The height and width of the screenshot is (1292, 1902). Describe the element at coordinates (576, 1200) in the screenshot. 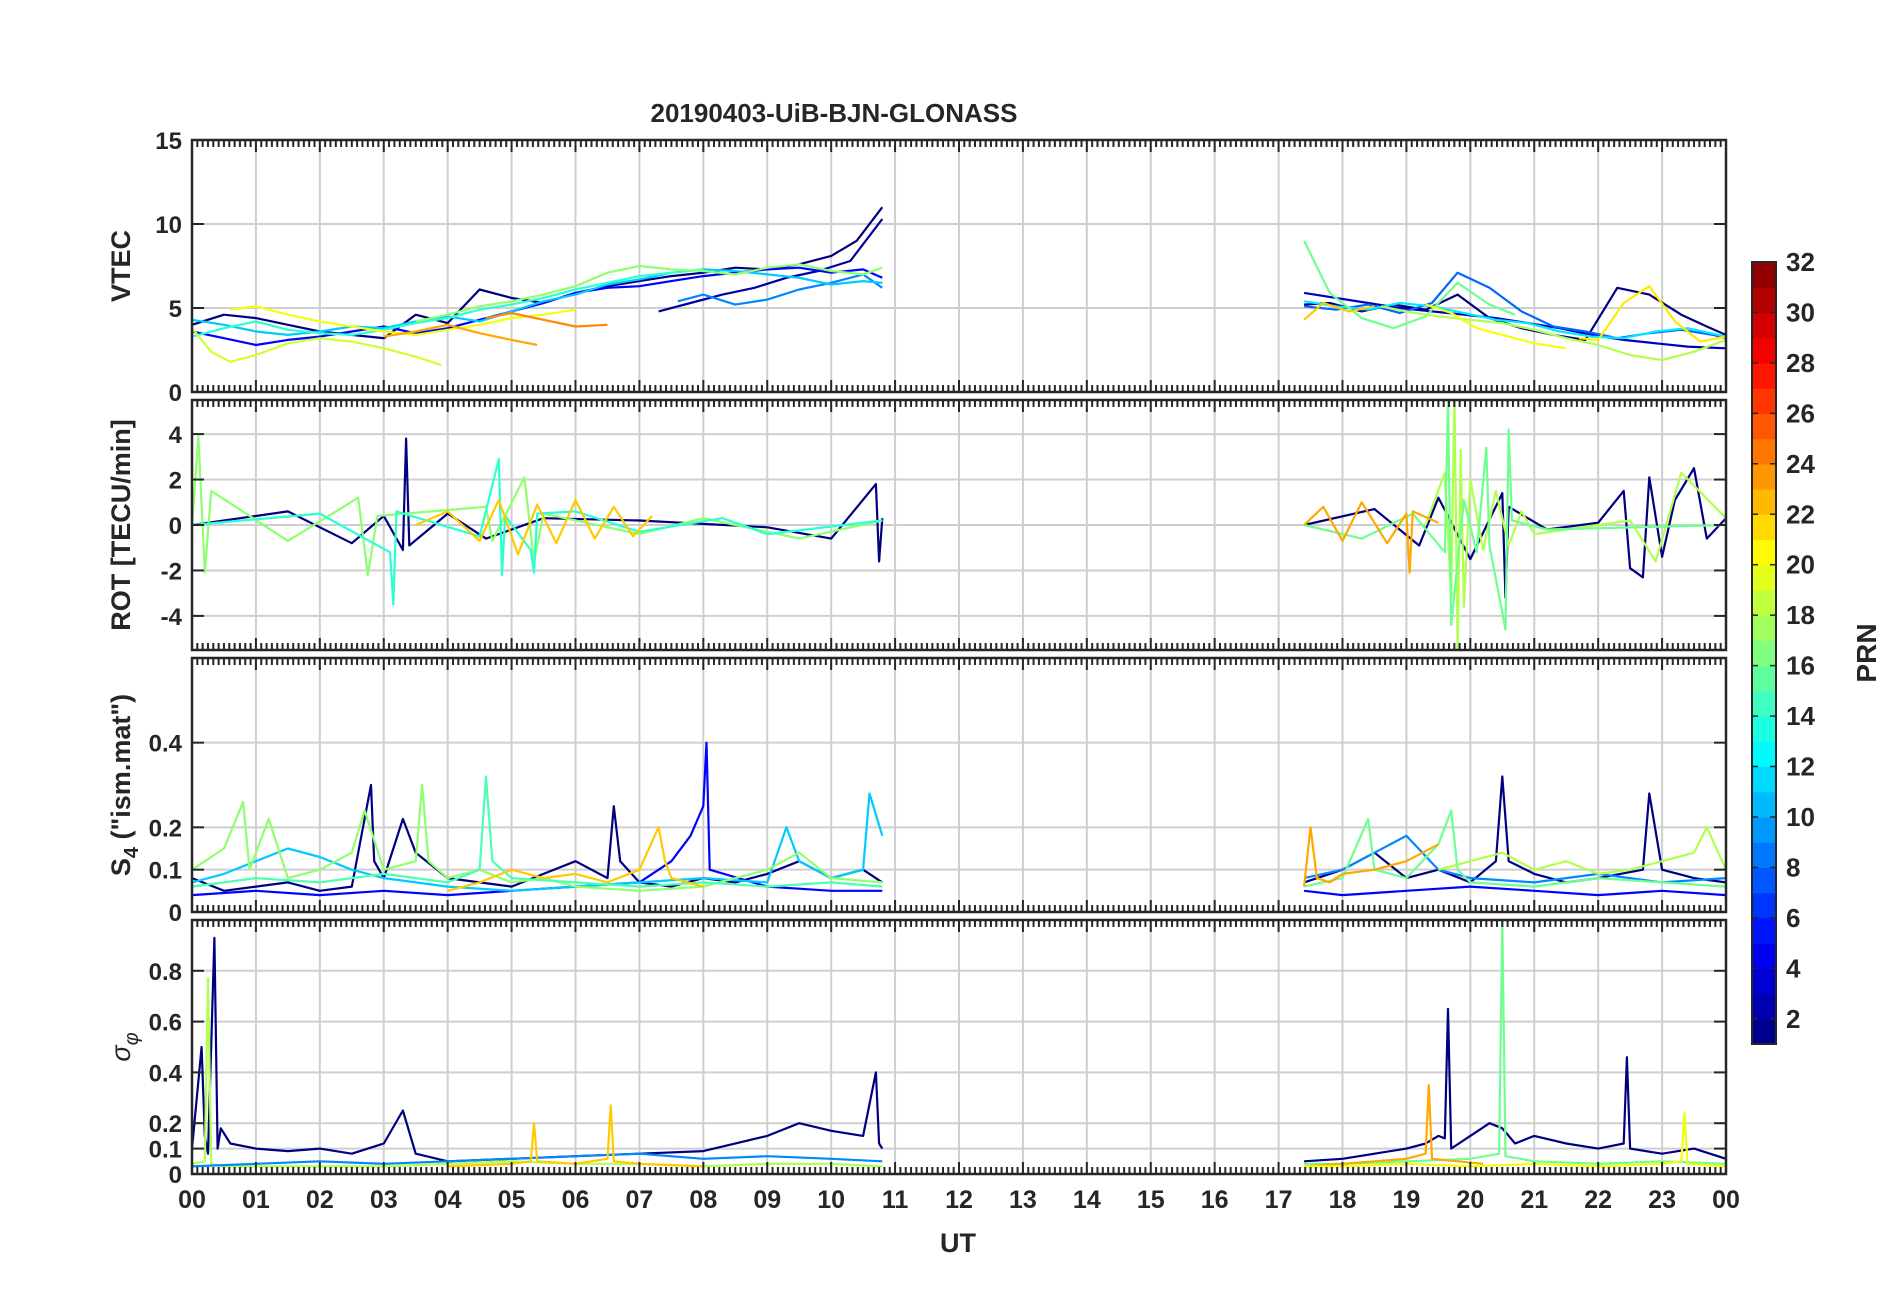

I see `x-tick-label: 06` at that location.